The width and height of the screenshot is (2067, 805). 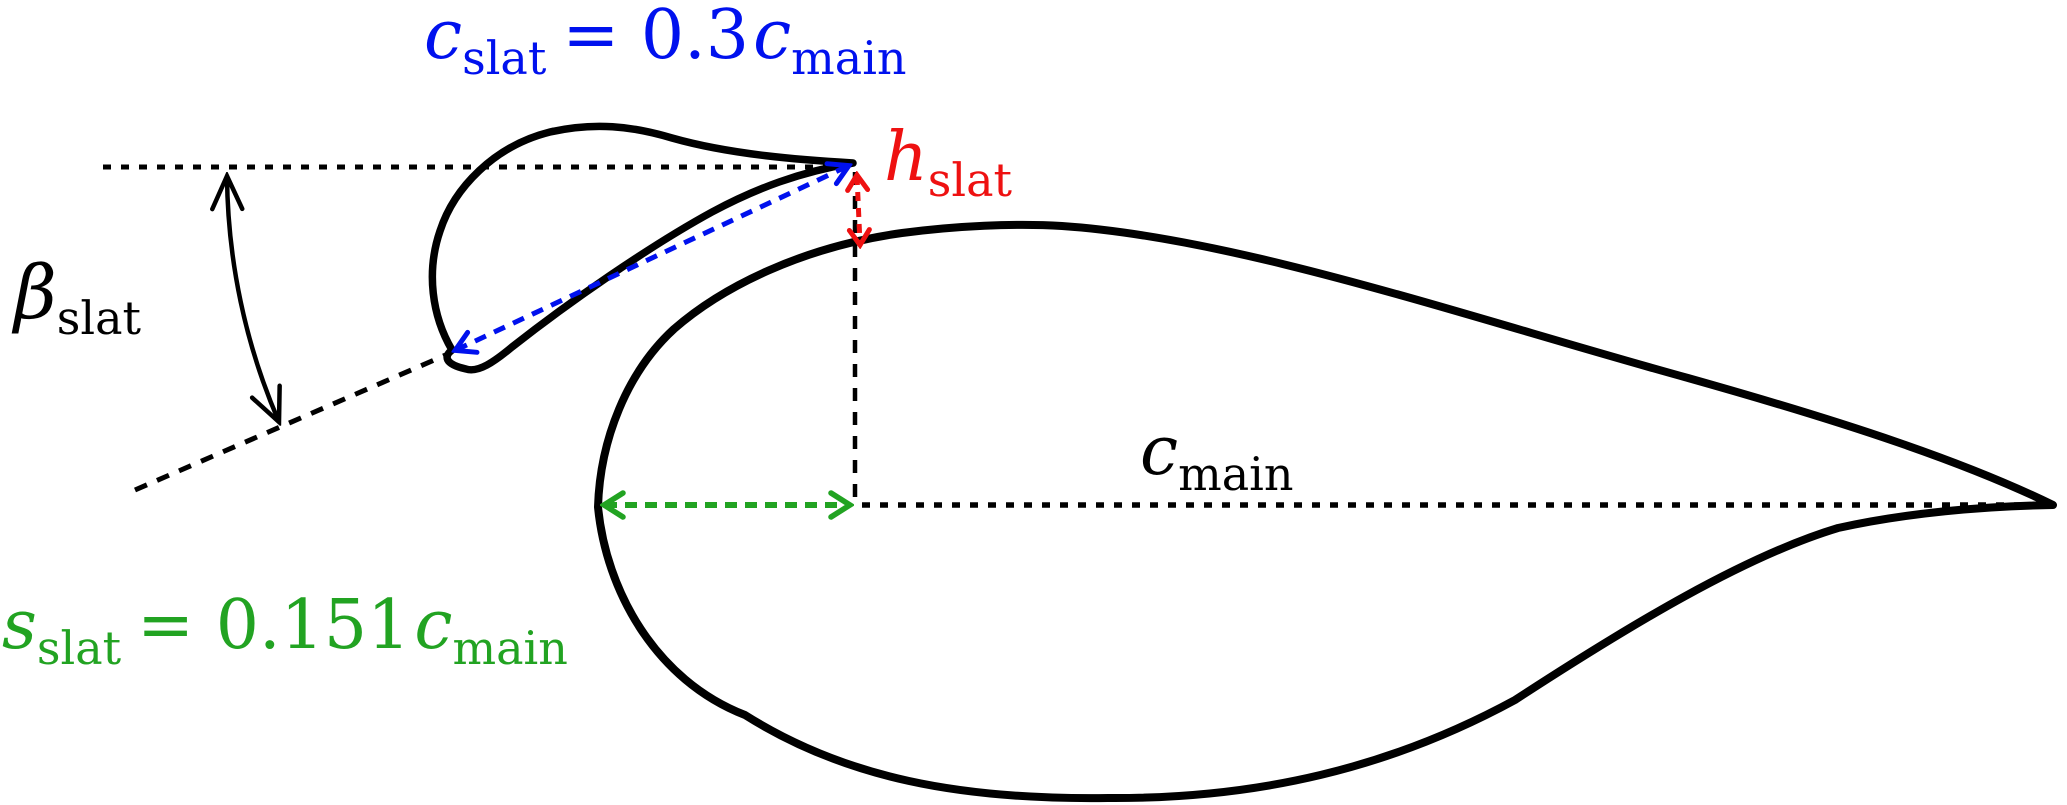 I want to click on c-main-var-in-s-slat: c, so click(x=433, y=625).